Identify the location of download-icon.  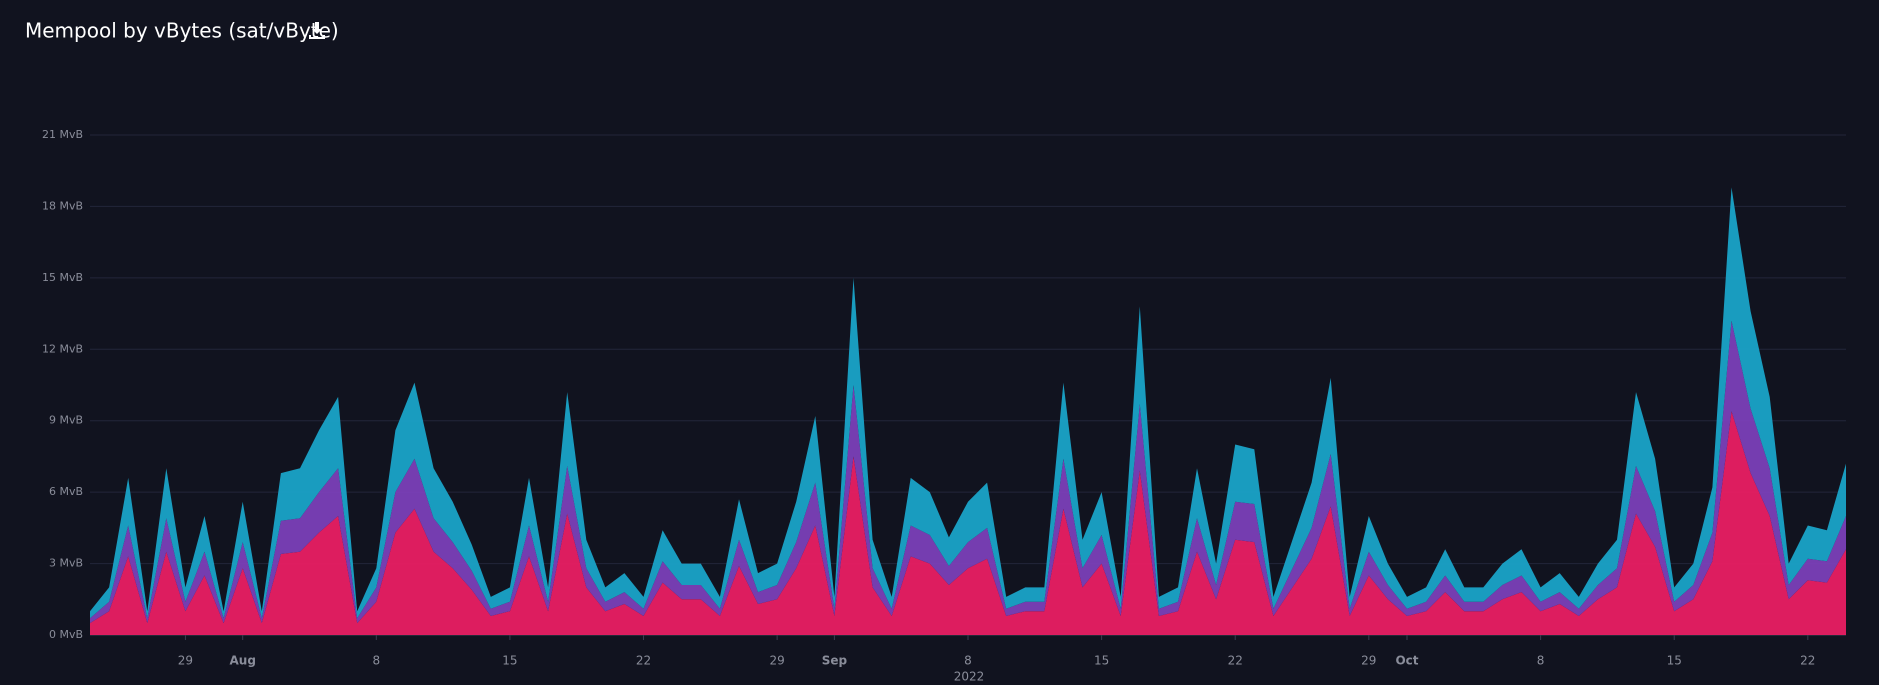
(317, 30).